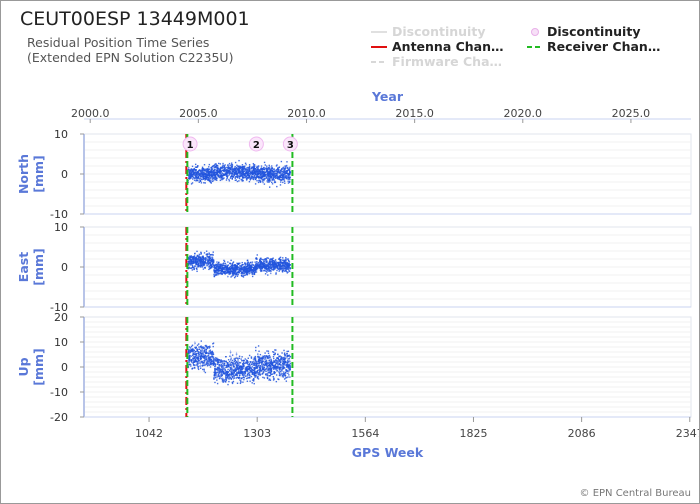 The height and width of the screenshot is (504, 700). Describe the element at coordinates (61, 227) in the screenshot. I see `y-tick-label: 10` at that location.